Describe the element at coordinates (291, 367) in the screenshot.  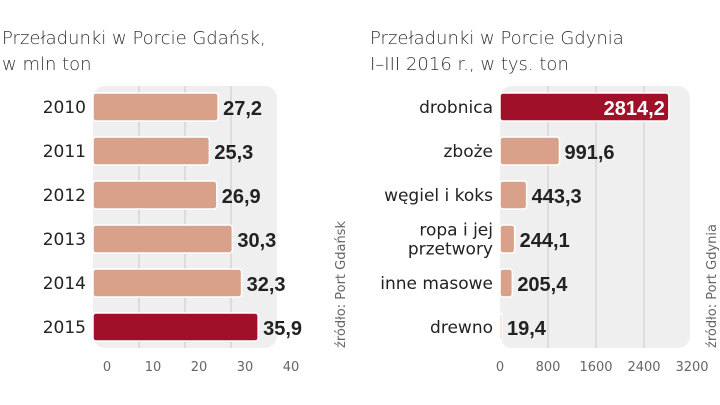
I see `x-tick-label: 40` at that location.